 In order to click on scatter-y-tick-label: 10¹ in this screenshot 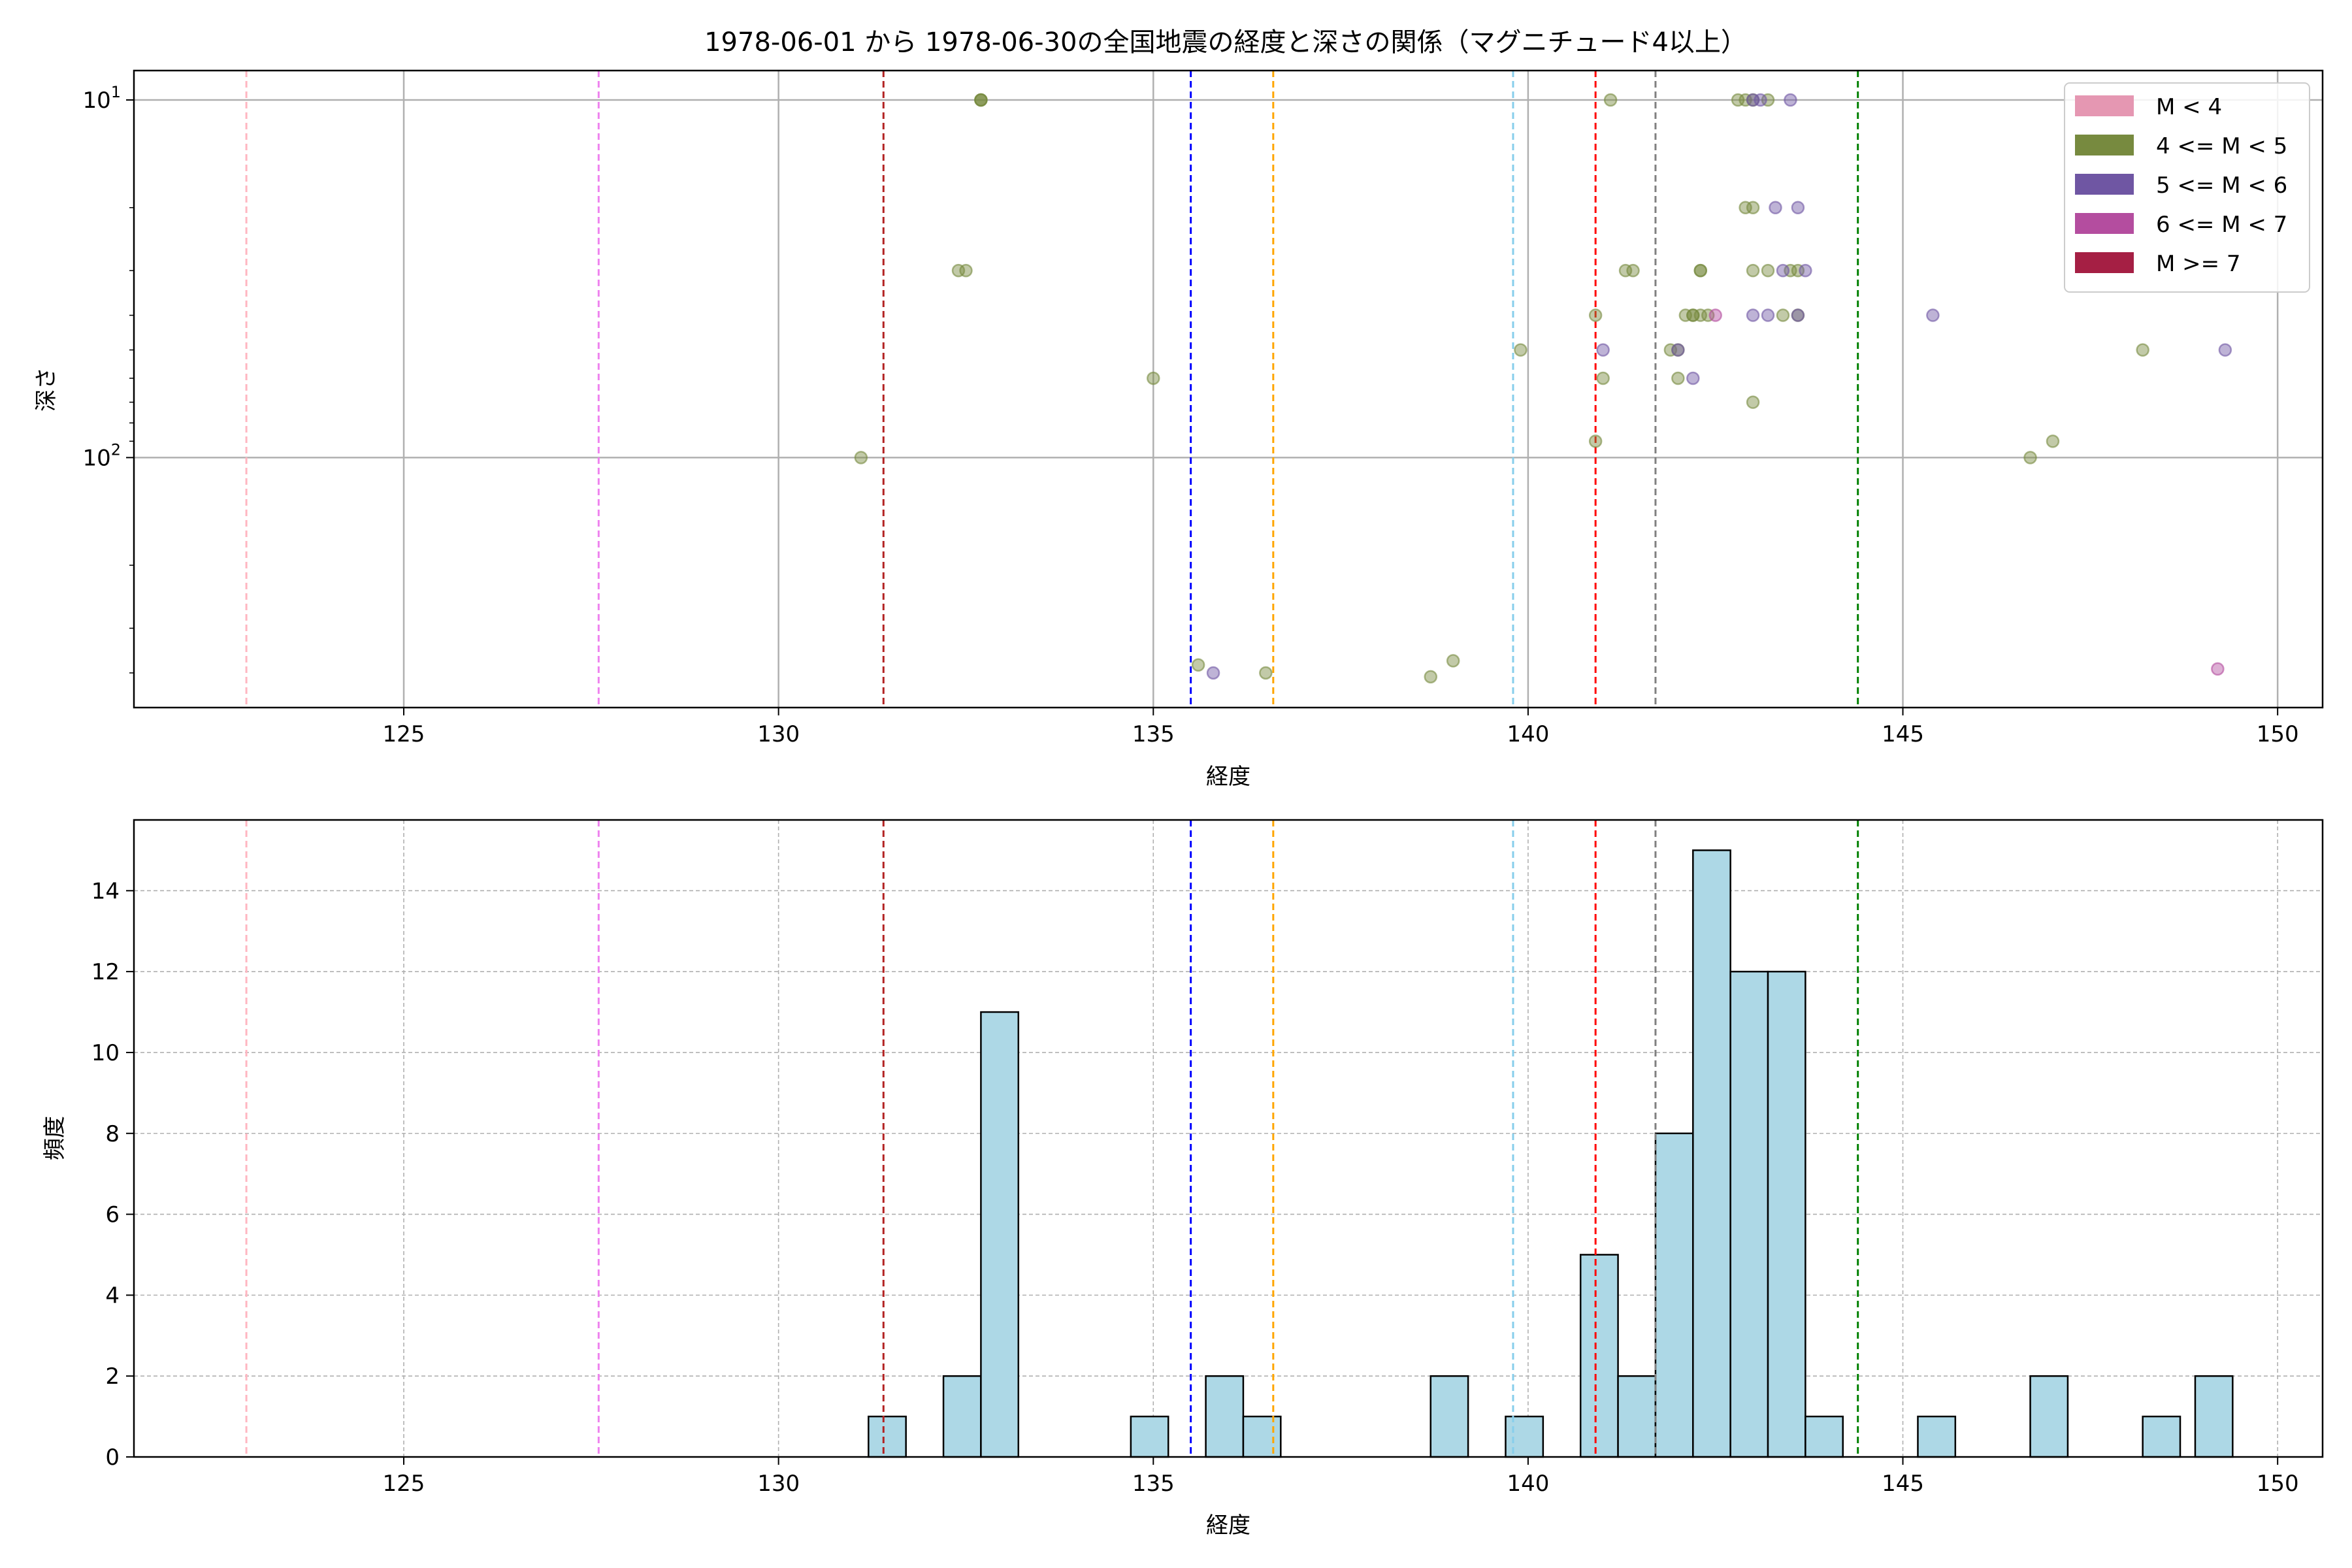, I will do `click(101, 98)`.